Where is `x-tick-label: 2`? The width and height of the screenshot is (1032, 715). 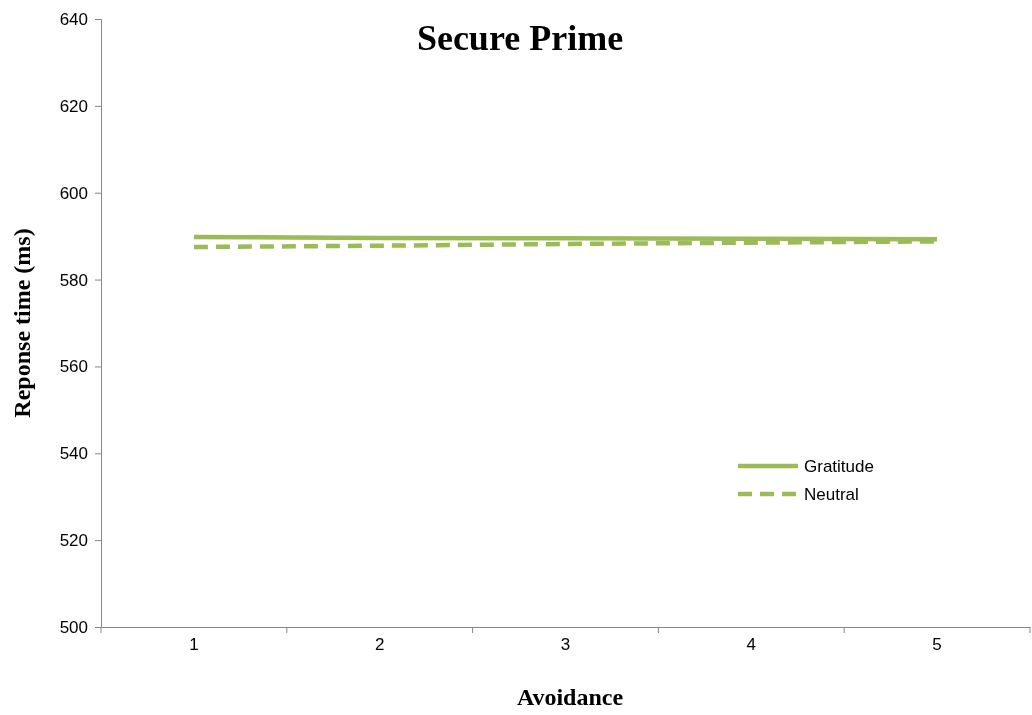
x-tick-label: 2 is located at coordinates (379, 645).